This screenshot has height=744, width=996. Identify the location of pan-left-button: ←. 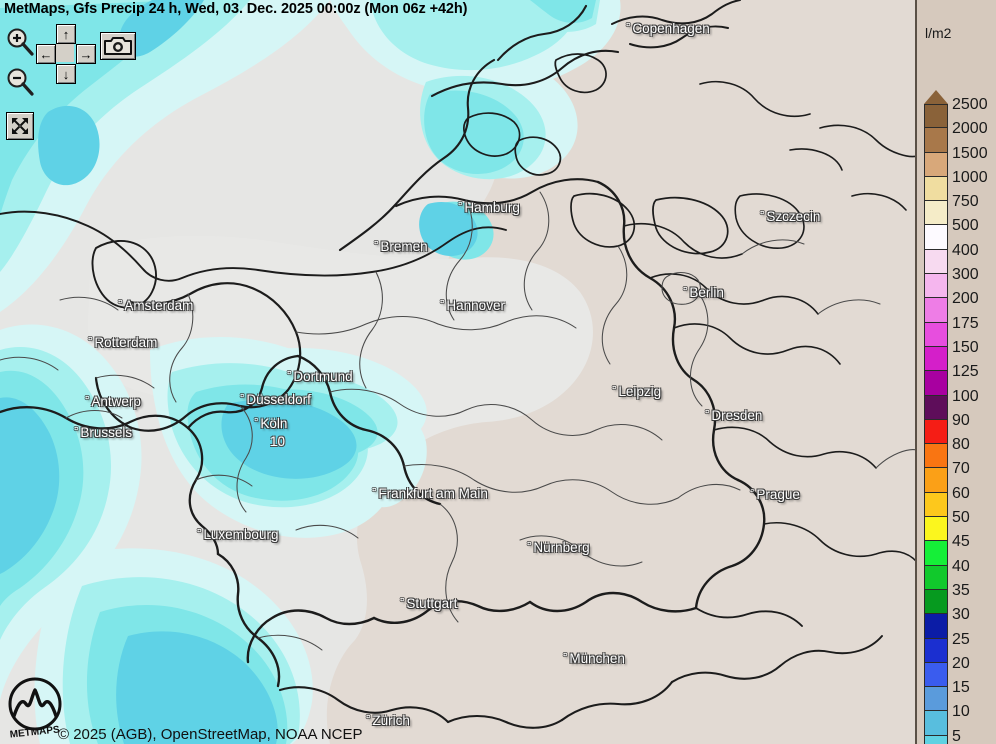
(46, 54).